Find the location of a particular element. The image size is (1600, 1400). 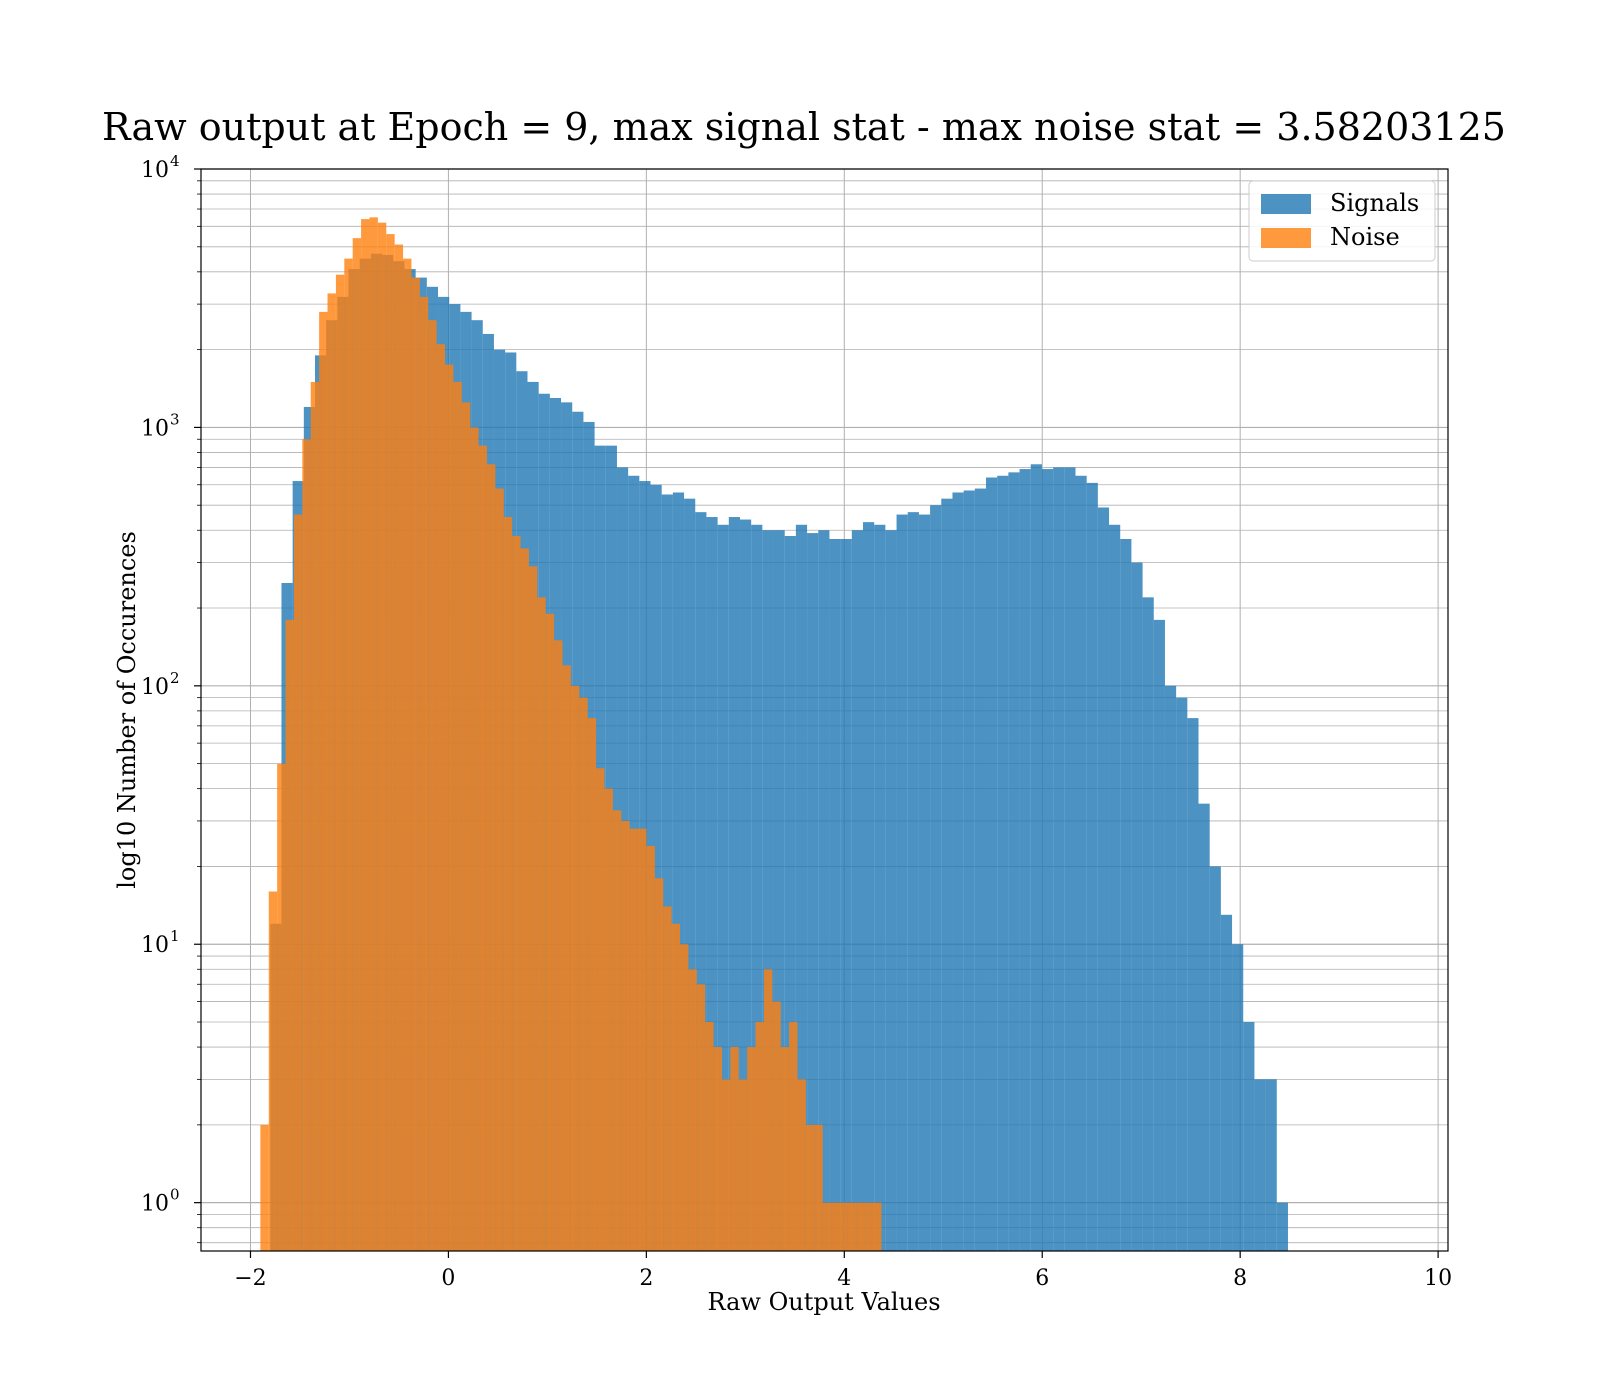

y-tick-exponent: 0 is located at coordinates (175, 1195).